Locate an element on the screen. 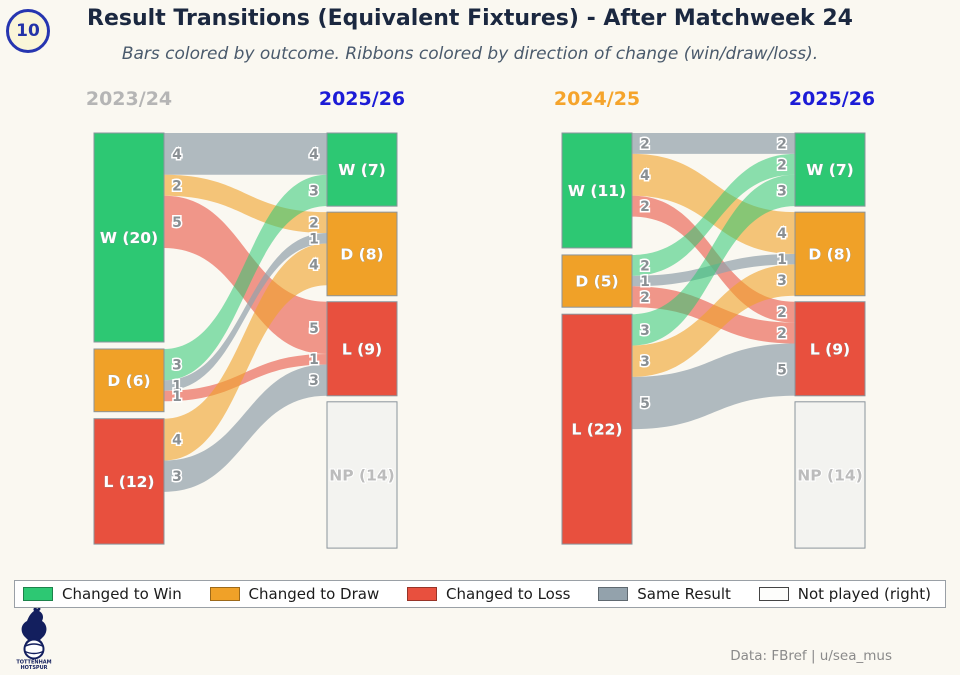 The image size is (960, 675). result-node-label: NP (14) is located at coordinates (829, 475).